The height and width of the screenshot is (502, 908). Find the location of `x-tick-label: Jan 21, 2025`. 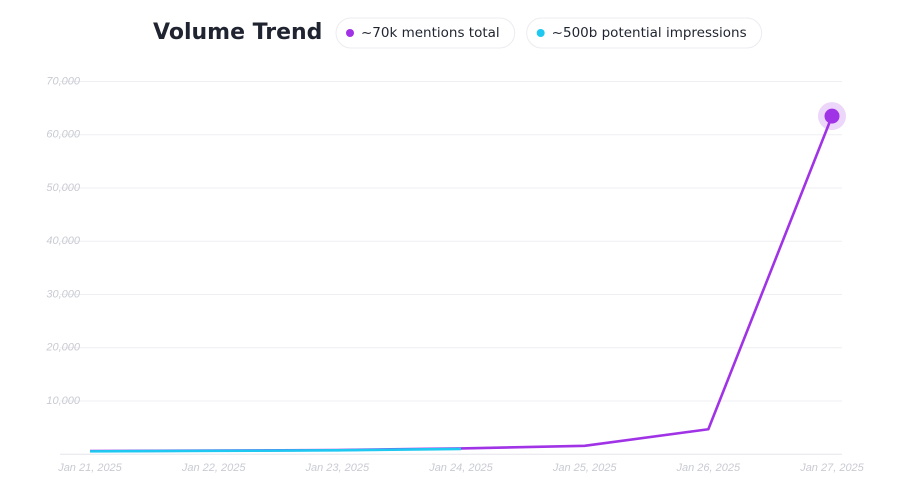

x-tick-label: Jan 21, 2025 is located at coordinates (89, 468).